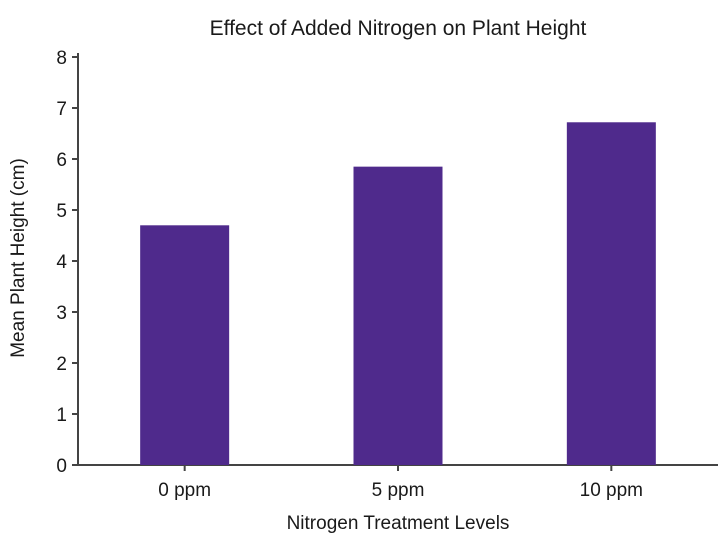  I want to click on y-axis-label: Mean Plant Height (cm), so click(18, 258).